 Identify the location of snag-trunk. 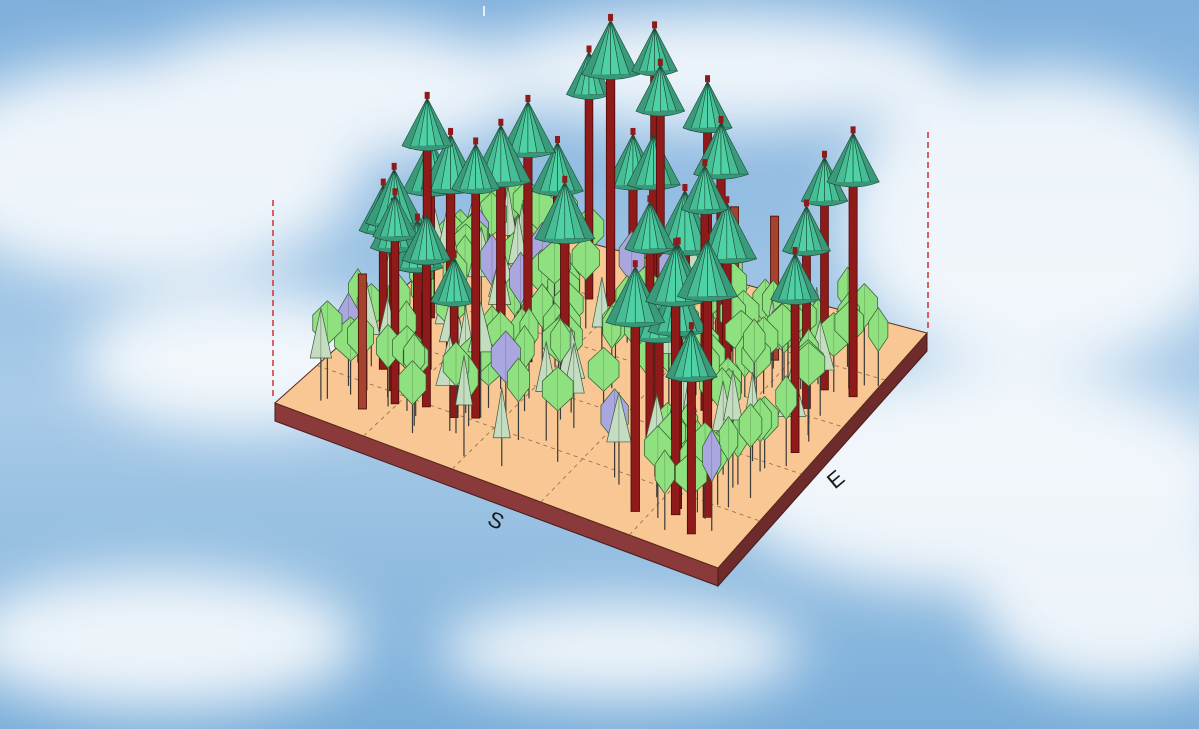
(362, 341).